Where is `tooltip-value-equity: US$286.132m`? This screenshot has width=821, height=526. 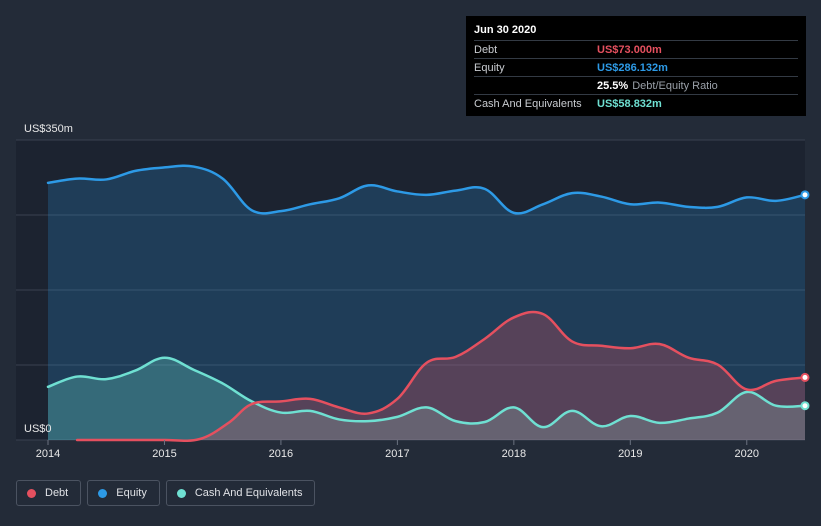 tooltip-value-equity: US$286.132m is located at coordinates (632, 67).